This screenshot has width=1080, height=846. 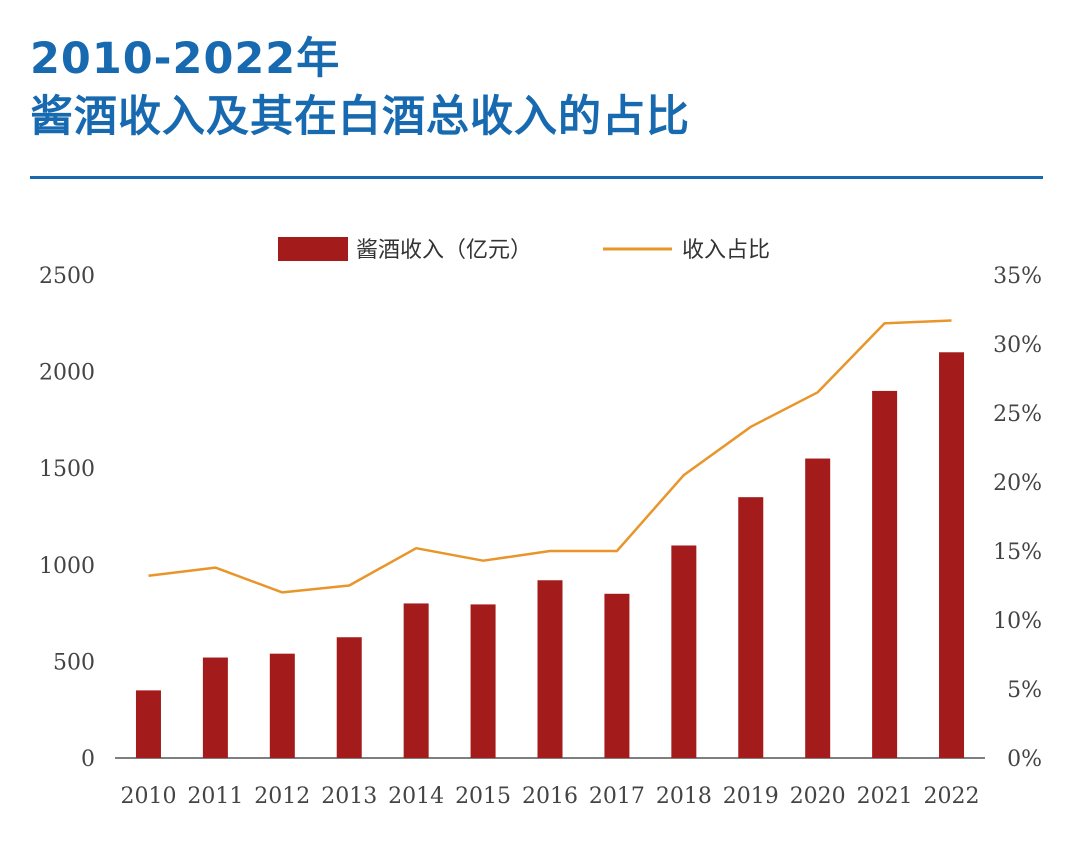 What do you see at coordinates (444, 250) in the screenshot?
I see `legend-label-bar: 酱酒收入（亿元）` at bounding box center [444, 250].